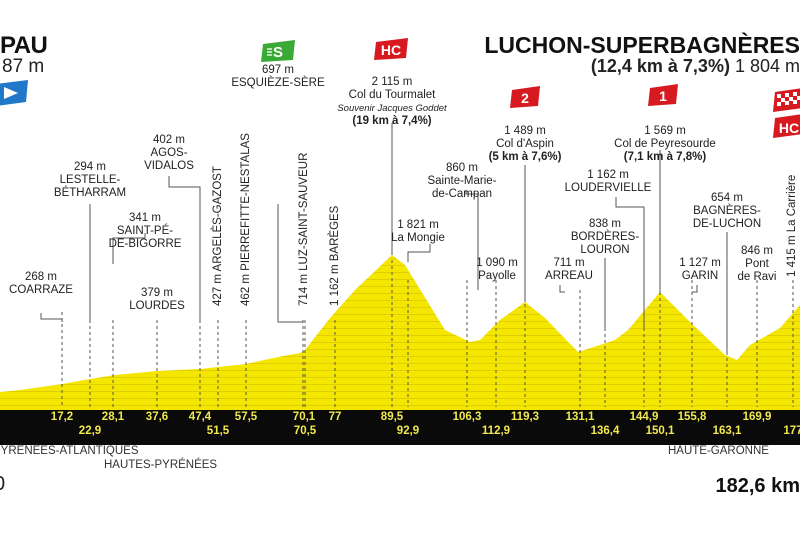  What do you see at coordinates (335, 417) in the screenshot?
I see `km-marker: 77` at bounding box center [335, 417].